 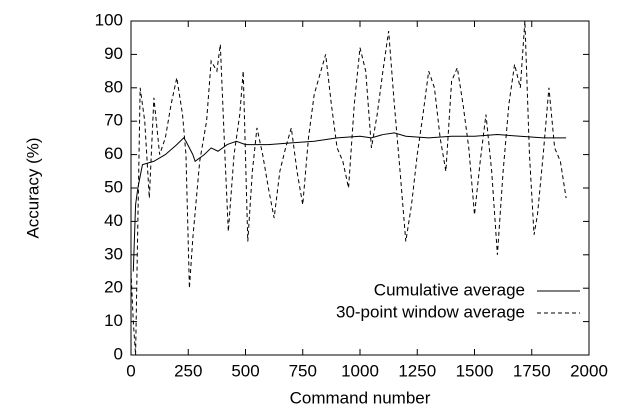 What do you see at coordinates (188, 370) in the screenshot?
I see `x-tick-label: 250` at bounding box center [188, 370].